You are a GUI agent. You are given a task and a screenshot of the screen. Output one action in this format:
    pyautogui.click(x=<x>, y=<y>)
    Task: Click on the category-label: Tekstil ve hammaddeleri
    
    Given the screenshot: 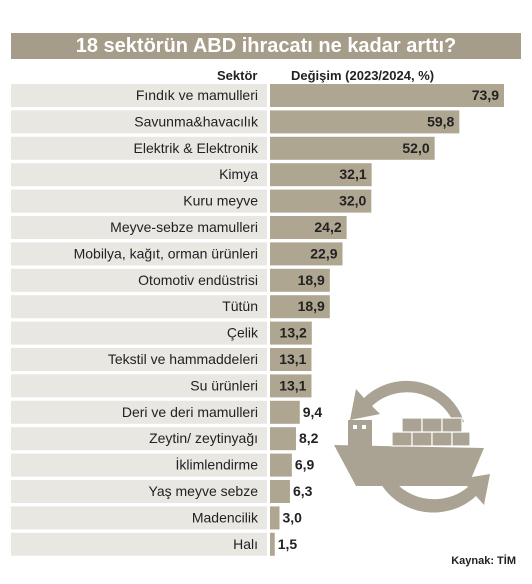 What is the action you would take?
    pyautogui.click(x=183, y=359)
    